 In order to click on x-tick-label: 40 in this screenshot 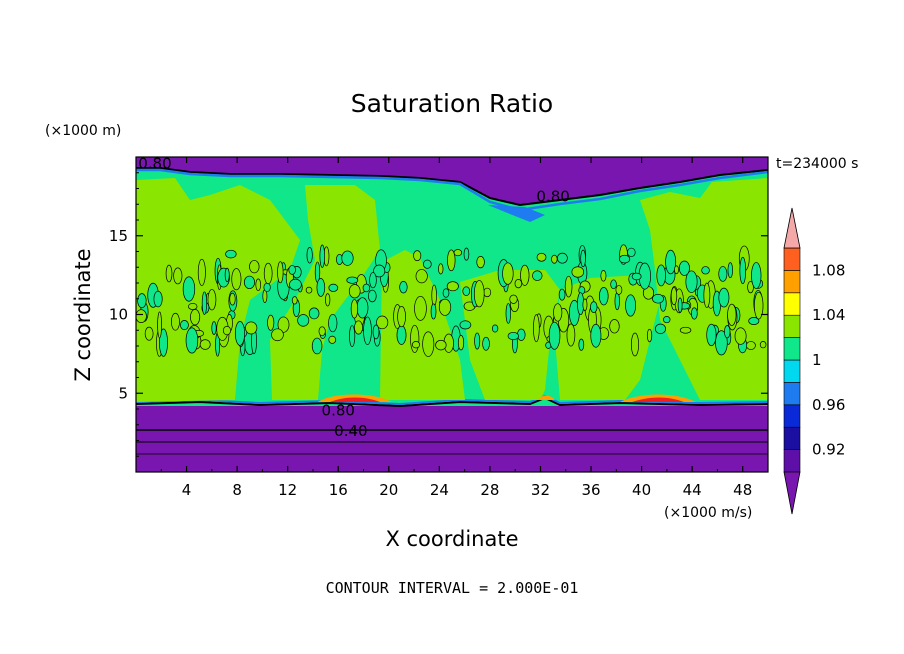, I will do `click(641, 490)`.